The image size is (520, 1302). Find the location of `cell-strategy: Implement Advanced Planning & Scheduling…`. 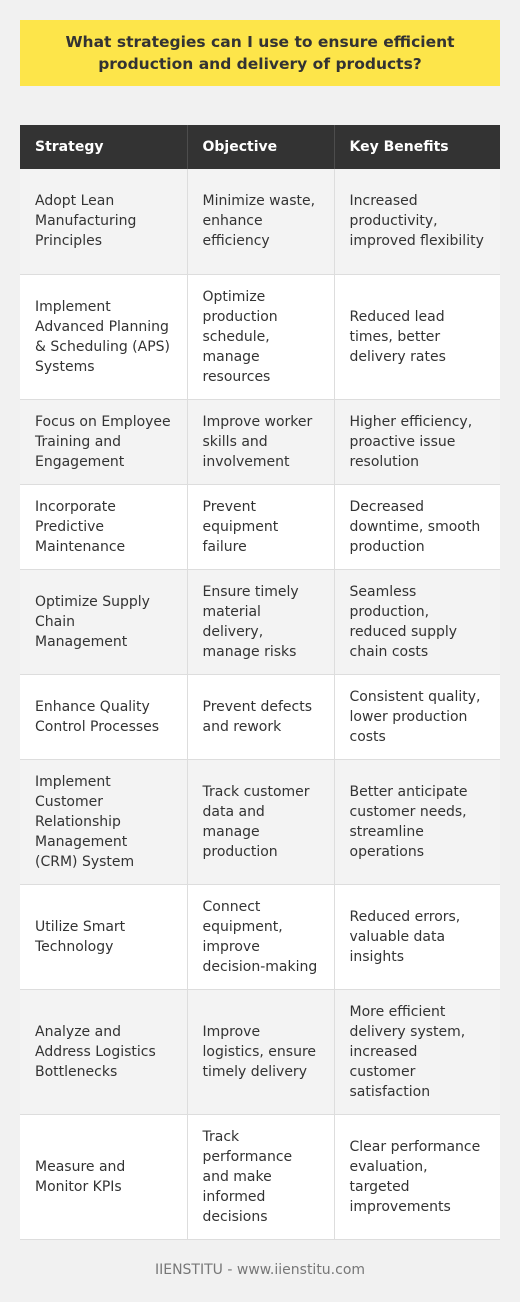

cell-strategy: Implement Advanced Planning & Scheduling… is located at coordinates (104, 337).